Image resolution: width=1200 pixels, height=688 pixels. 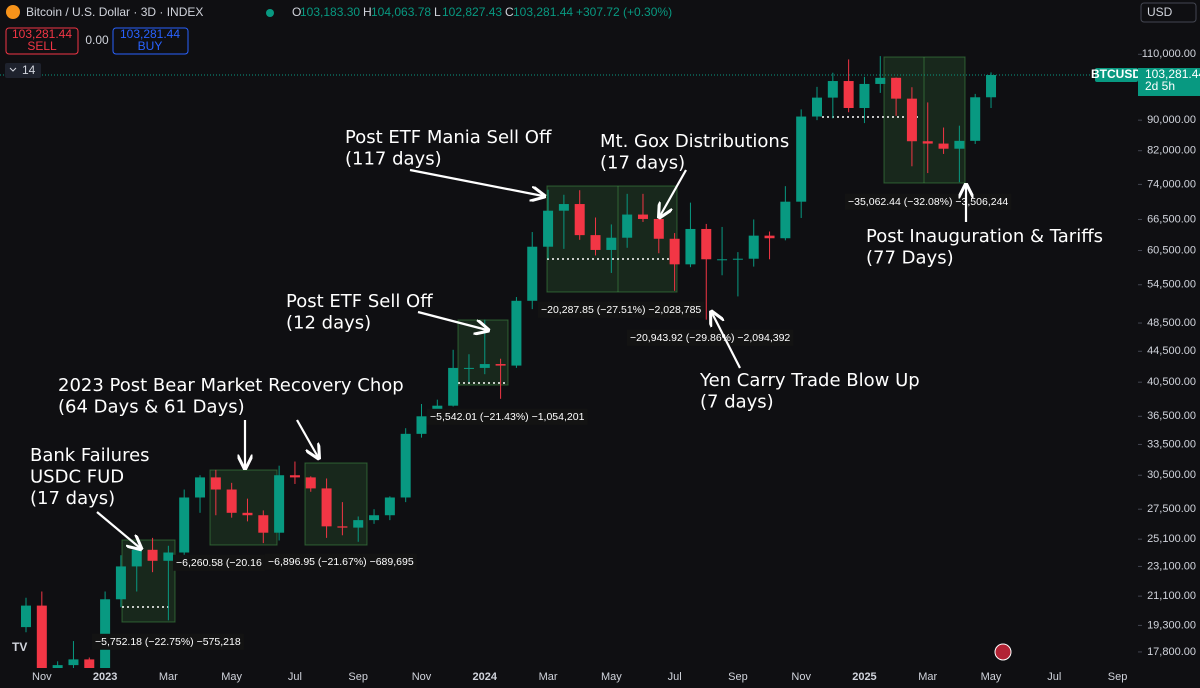 I want to click on status-dot, so click(x=270, y=13).